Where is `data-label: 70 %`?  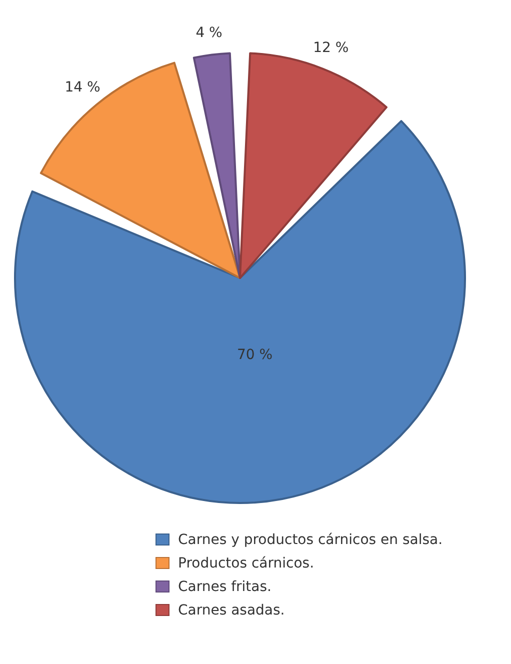
data-label: 70 % is located at coordinates (254, 355).